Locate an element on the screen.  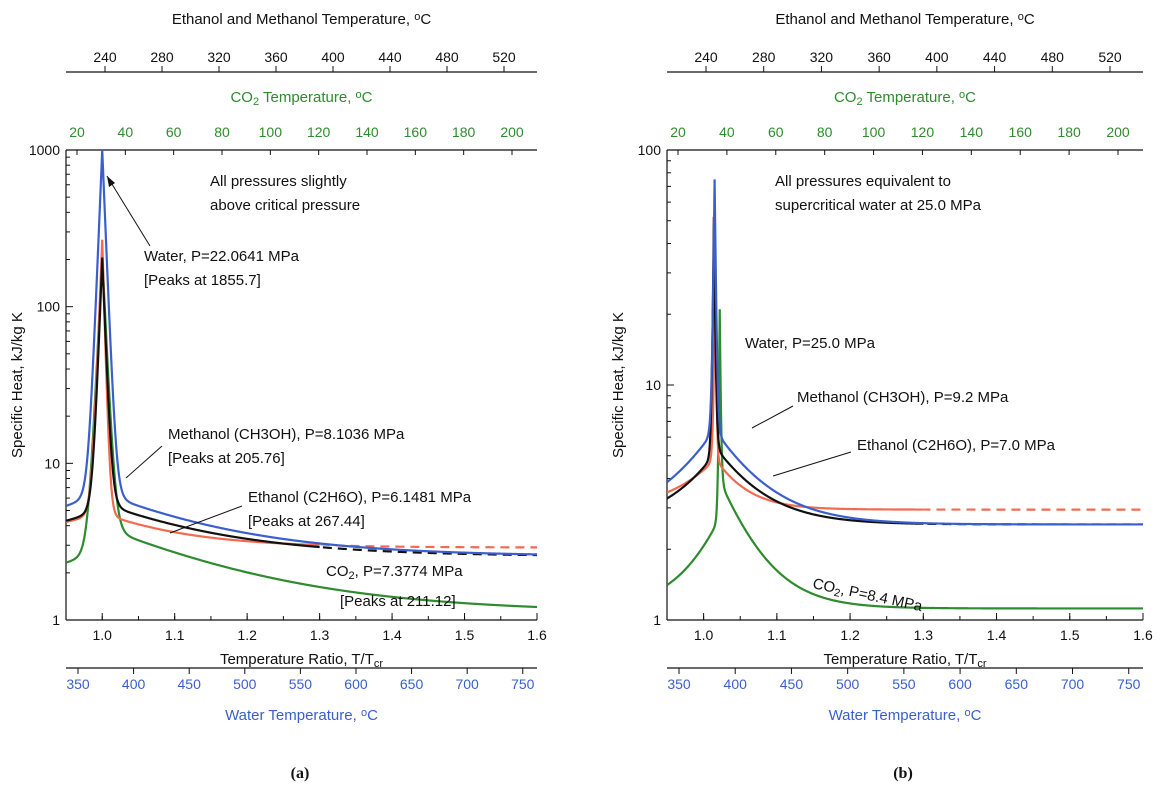
label-water: Water, P=22.0641 MPa is located at coordinates (222, 256).